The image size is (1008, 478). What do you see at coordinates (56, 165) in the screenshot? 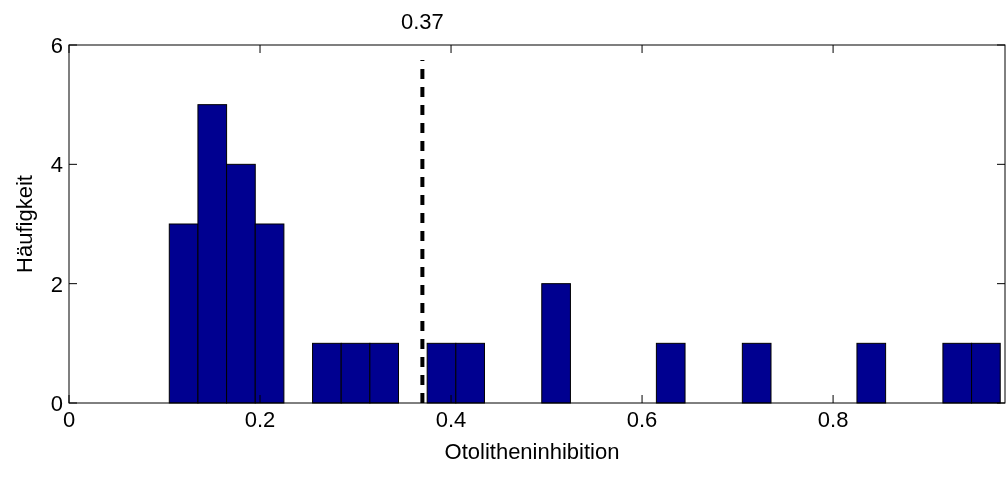
I see `y-tick-label: 4` at bounding box center [56, 165].